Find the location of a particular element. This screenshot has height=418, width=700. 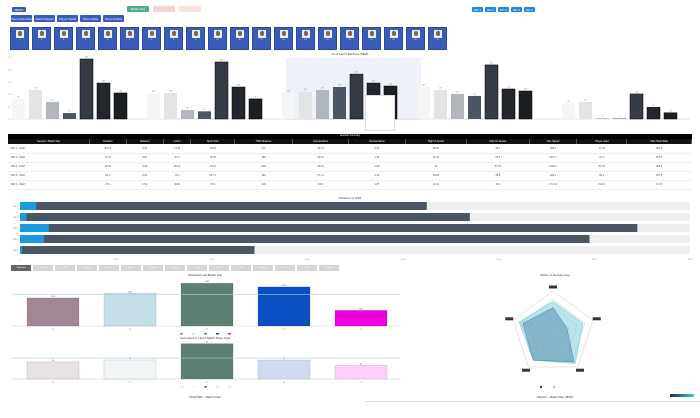

player-card: 20 is located at coordinates (437, 38).